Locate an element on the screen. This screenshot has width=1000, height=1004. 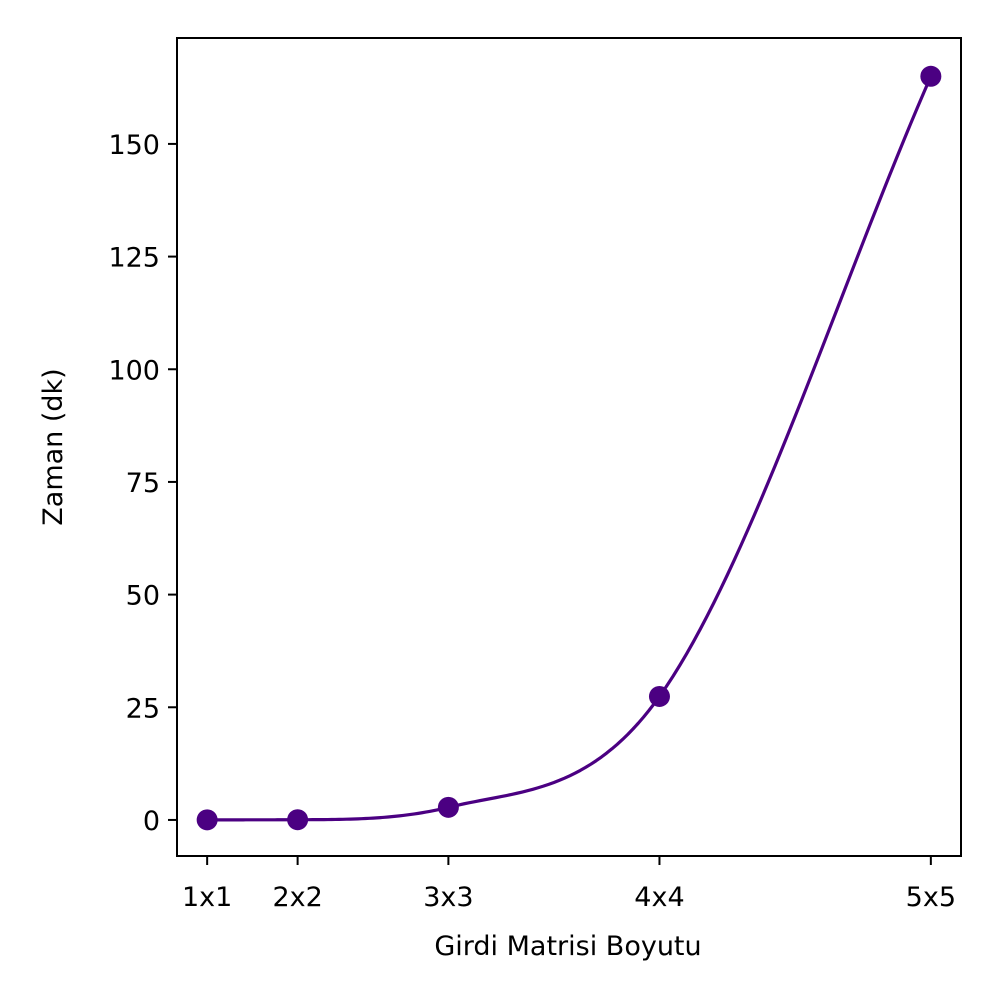
y-tick-label: 25 is located at coordinates (143, 708).